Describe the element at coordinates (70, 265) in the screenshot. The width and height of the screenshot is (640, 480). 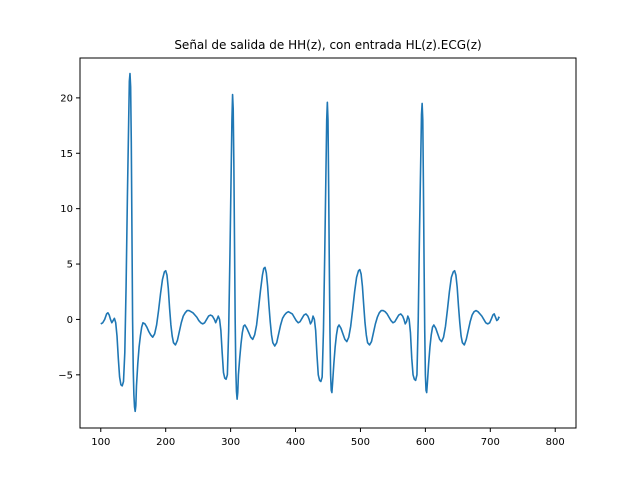
I see `y-tick-label: 5` at that location.